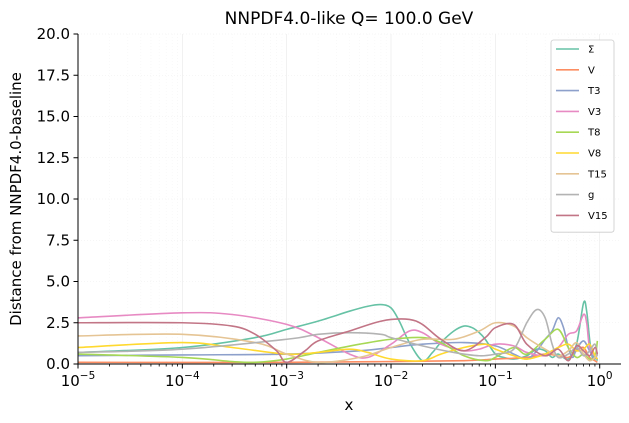  What do you see at coordinates (495, 380) in the screenshot?
I see `x-tick-label: 10⁻¹` at bounding box center [495, 380].